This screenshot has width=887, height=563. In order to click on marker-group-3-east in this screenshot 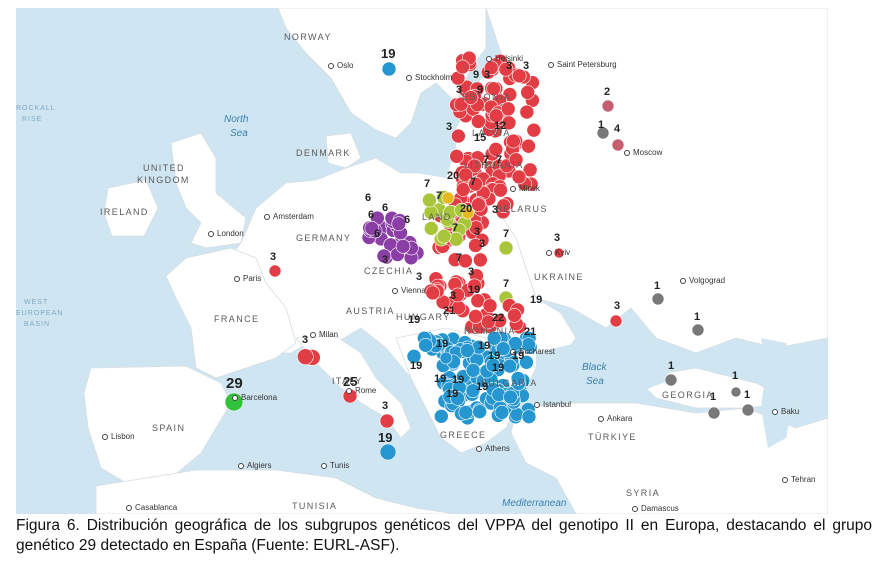, I will do `click(616, 321)`.